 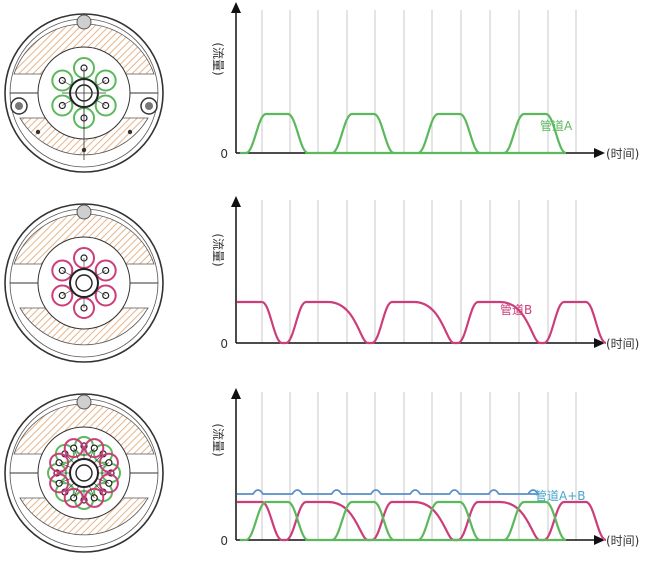 I want to click on gridlines-b, so click(x=419, y=271).